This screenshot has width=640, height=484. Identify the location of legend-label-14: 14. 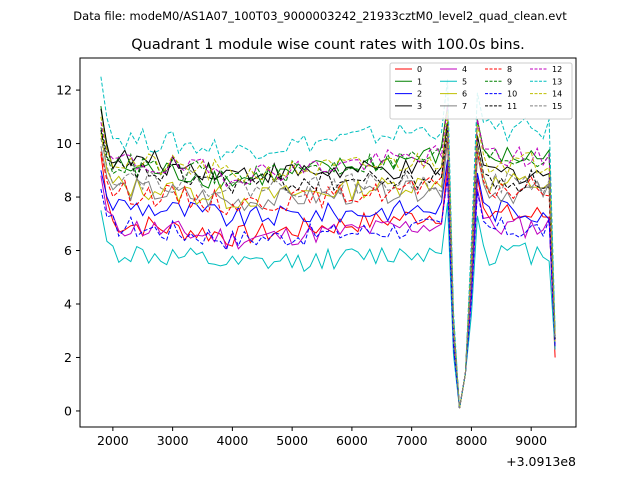
(557, 94).